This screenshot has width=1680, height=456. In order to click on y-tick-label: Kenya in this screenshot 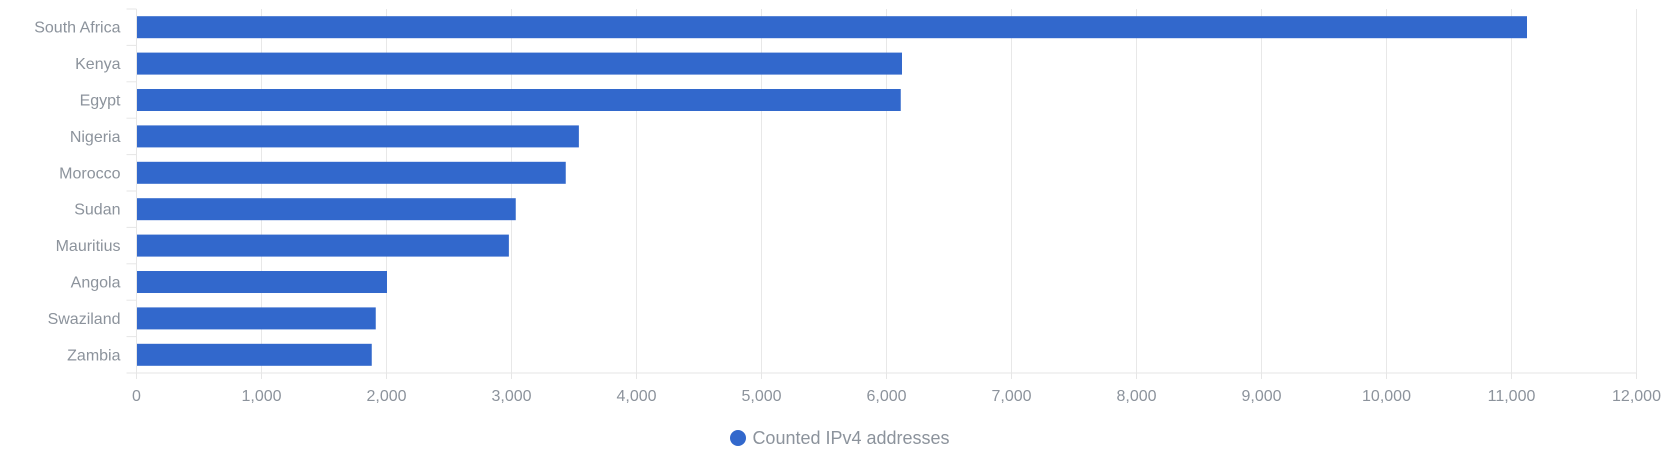, I will do `click(97, 64)`.